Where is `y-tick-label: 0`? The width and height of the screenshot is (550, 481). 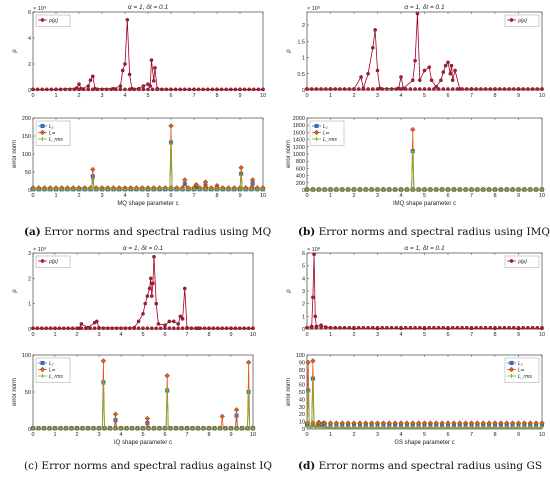 y-tick-label: 0 is located at coordinates (29, 91).